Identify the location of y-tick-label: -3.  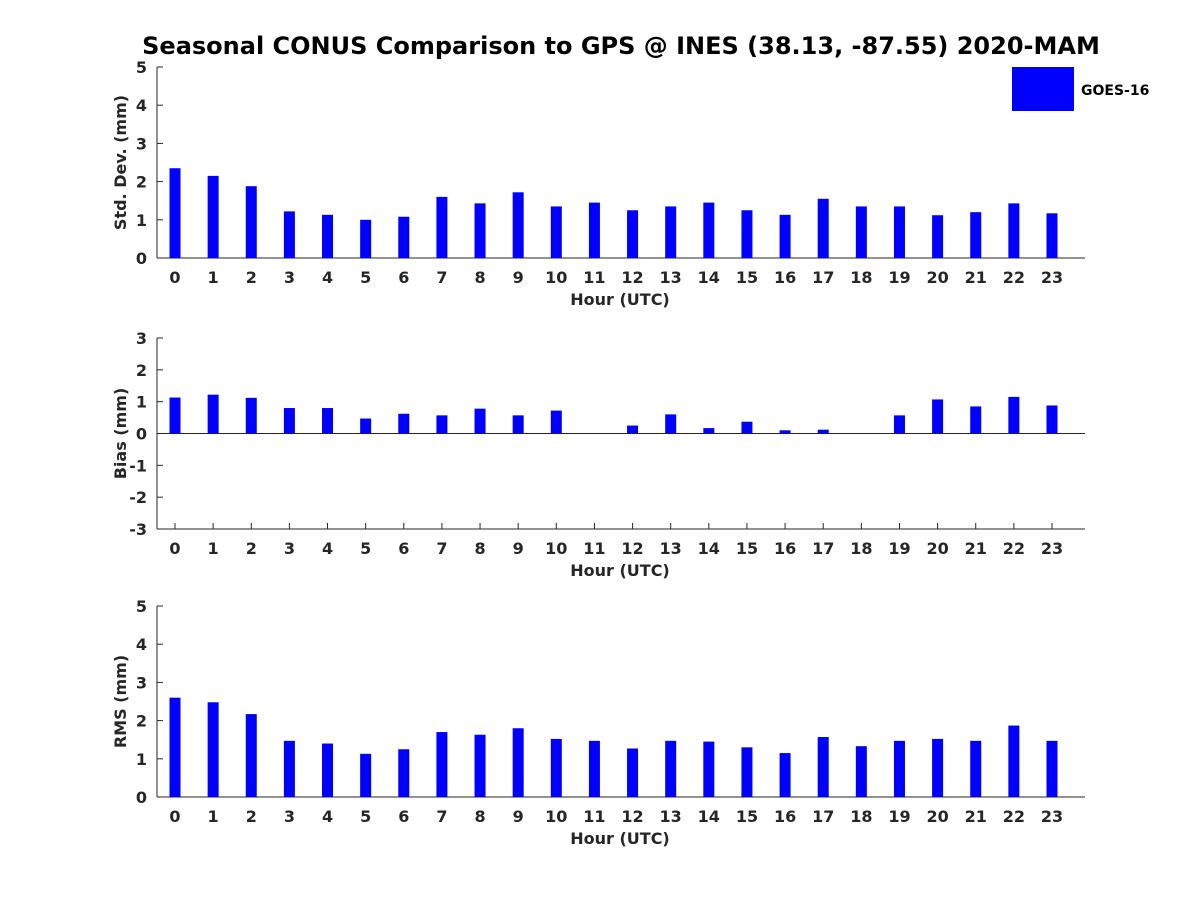
(138, 529).